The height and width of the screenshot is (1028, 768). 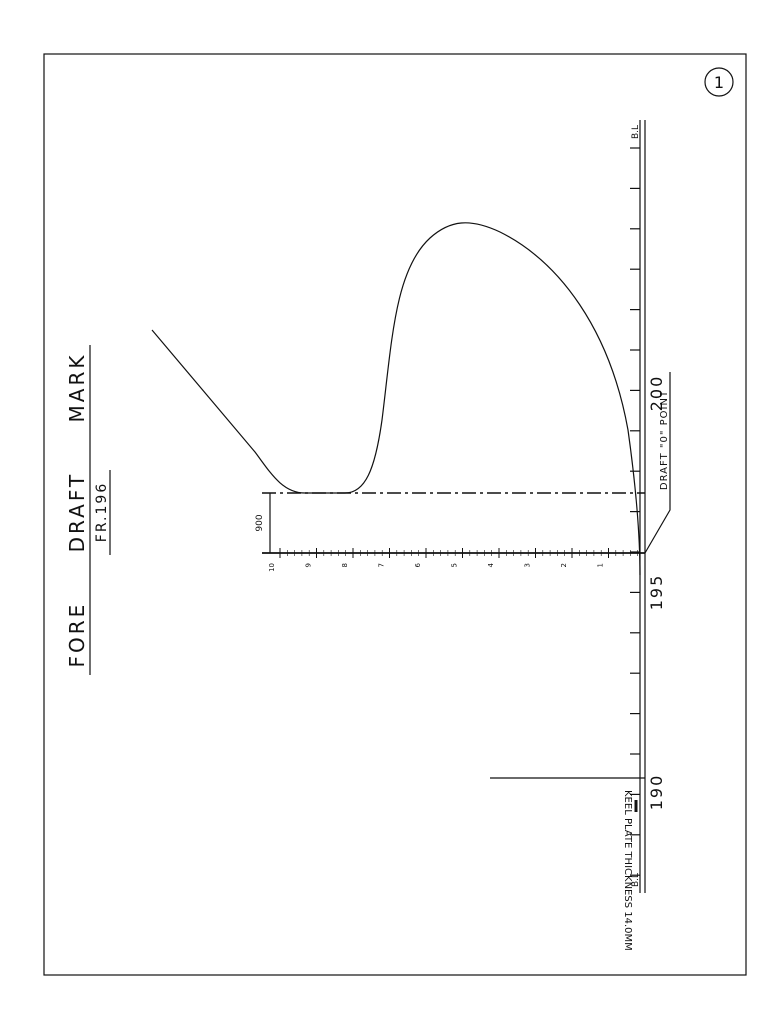 What do you see at coordinates (564, 565) in the screenshot?
I see `scale-label: 2` at bounding box center [564, 565].